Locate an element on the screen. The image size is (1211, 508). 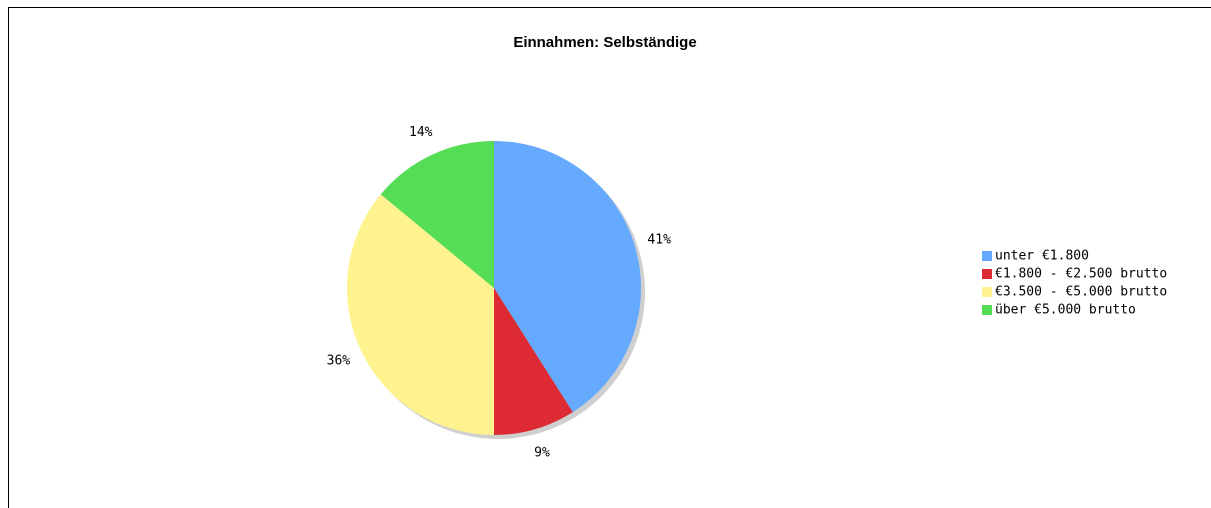
legend-label: €3.500 - €5.000 brutto is located at coordinates (1081, 292).